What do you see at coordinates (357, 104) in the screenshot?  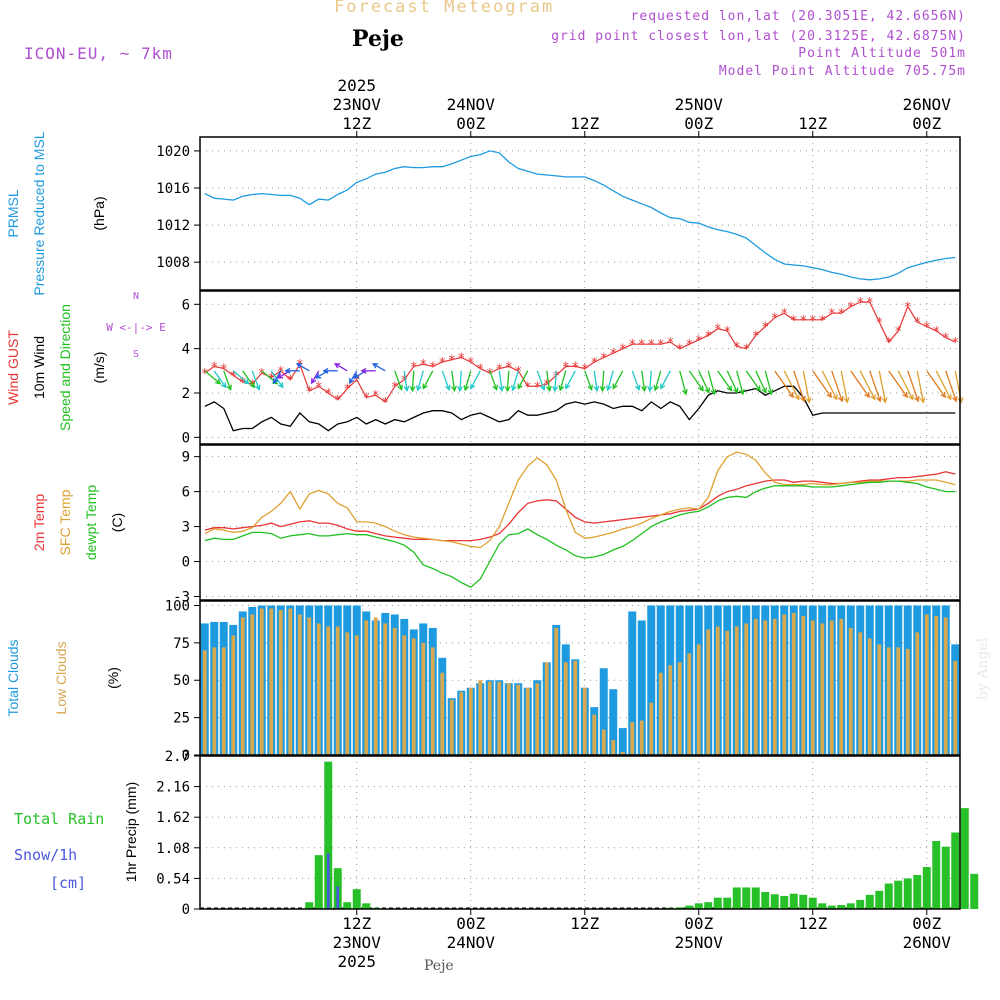 I see `time-label-top: 23NOV` at bounding box center [357, 104].